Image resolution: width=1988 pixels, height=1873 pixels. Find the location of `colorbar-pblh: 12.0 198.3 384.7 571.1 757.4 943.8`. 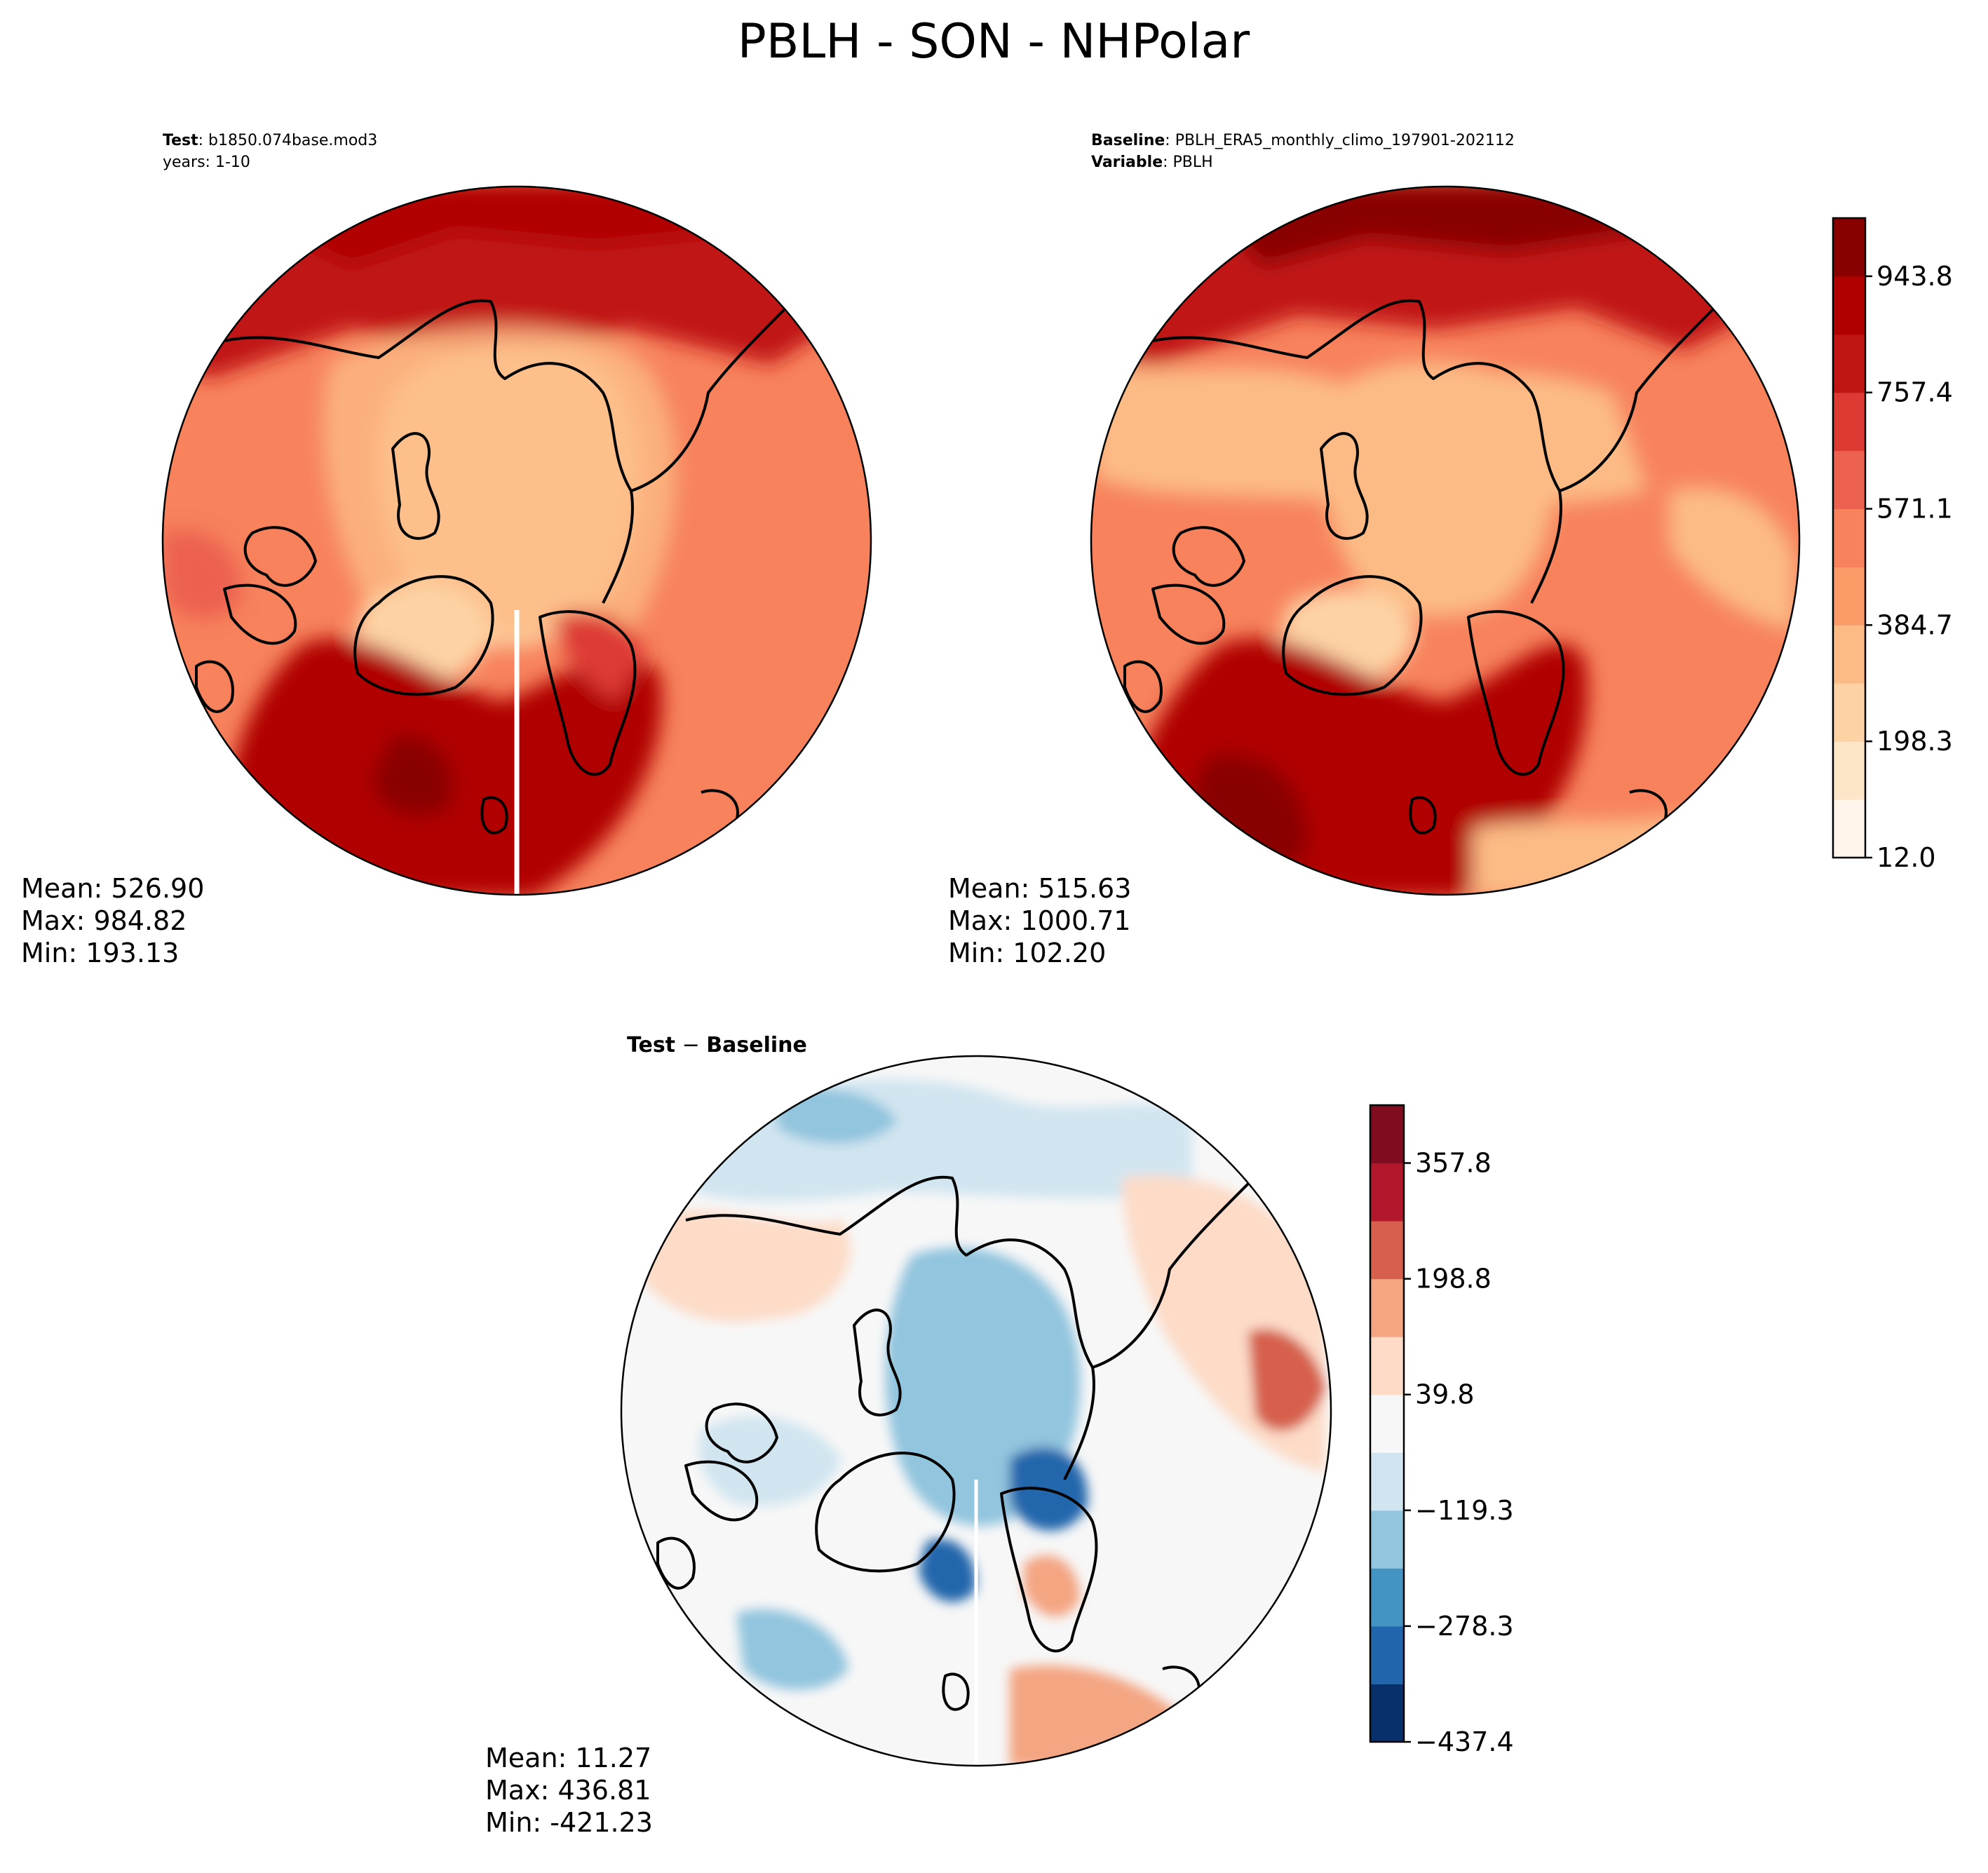

colorbar-pblh: 12.0 198.3 384.7 571.1 757.4 943.8 is located at coordinates (1893, 545).